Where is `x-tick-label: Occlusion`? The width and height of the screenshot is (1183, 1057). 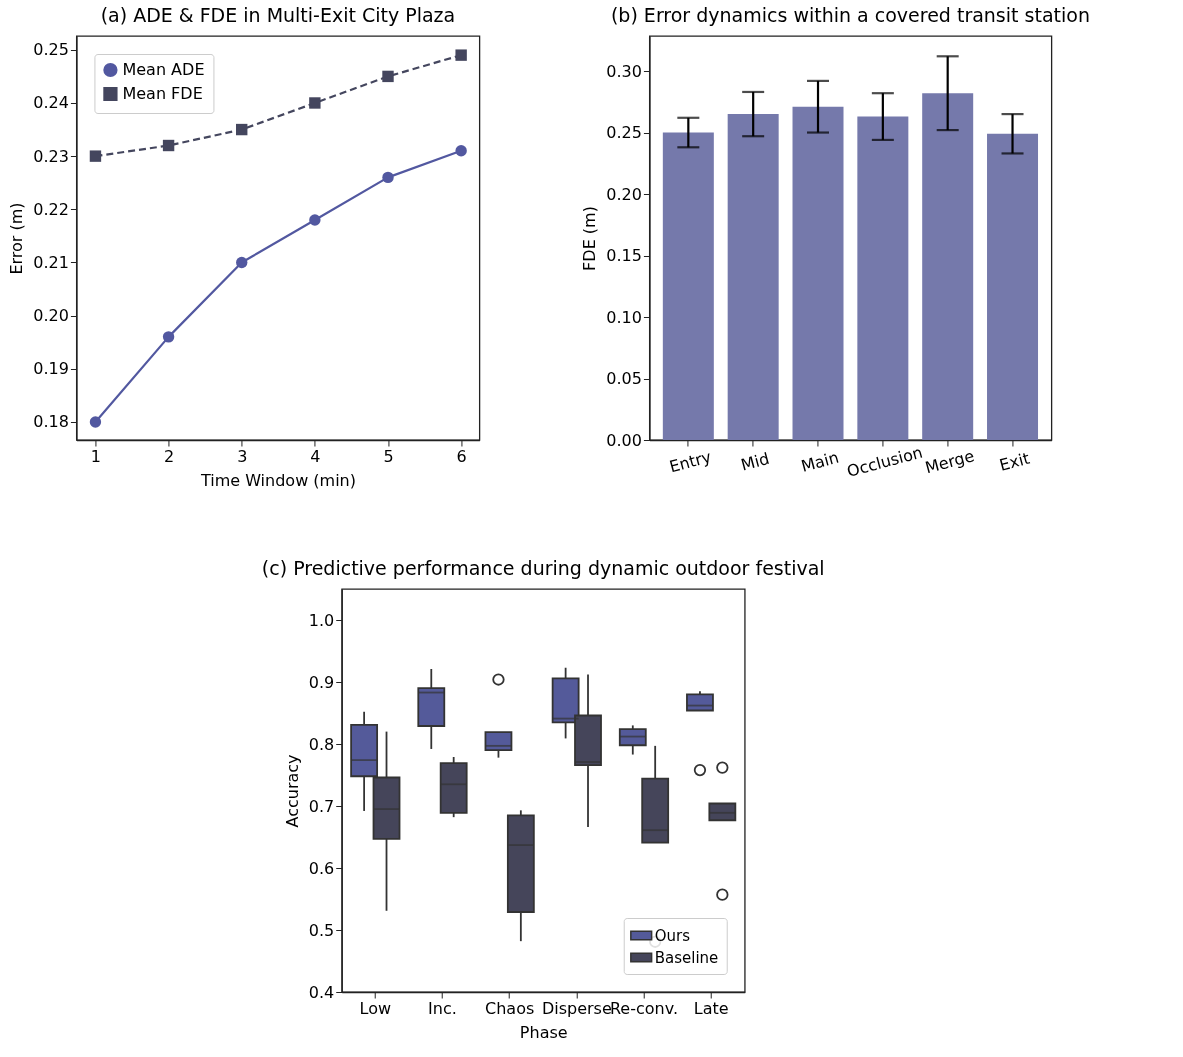
x-tick-label: Occlusion is located at coordinates (884, 461).